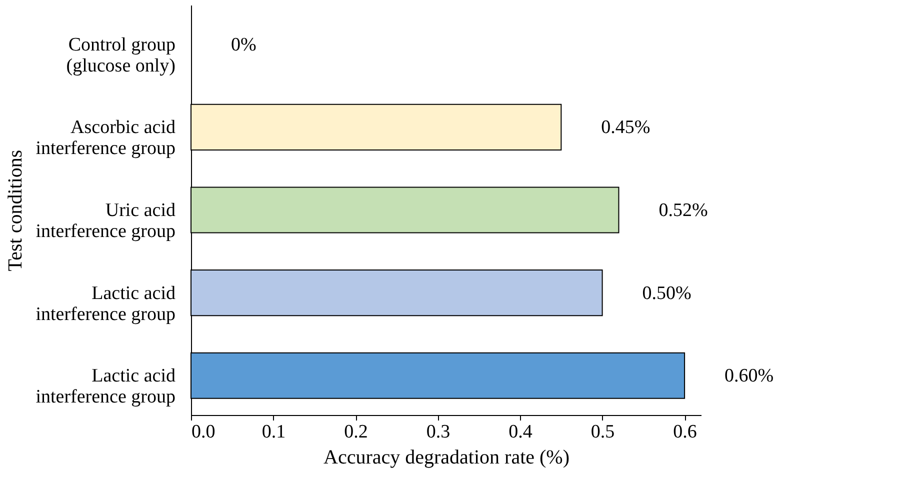 The height and width of the screenshot is (502, 906). I want to click on data-label: 0.52%, so click(683, 210).